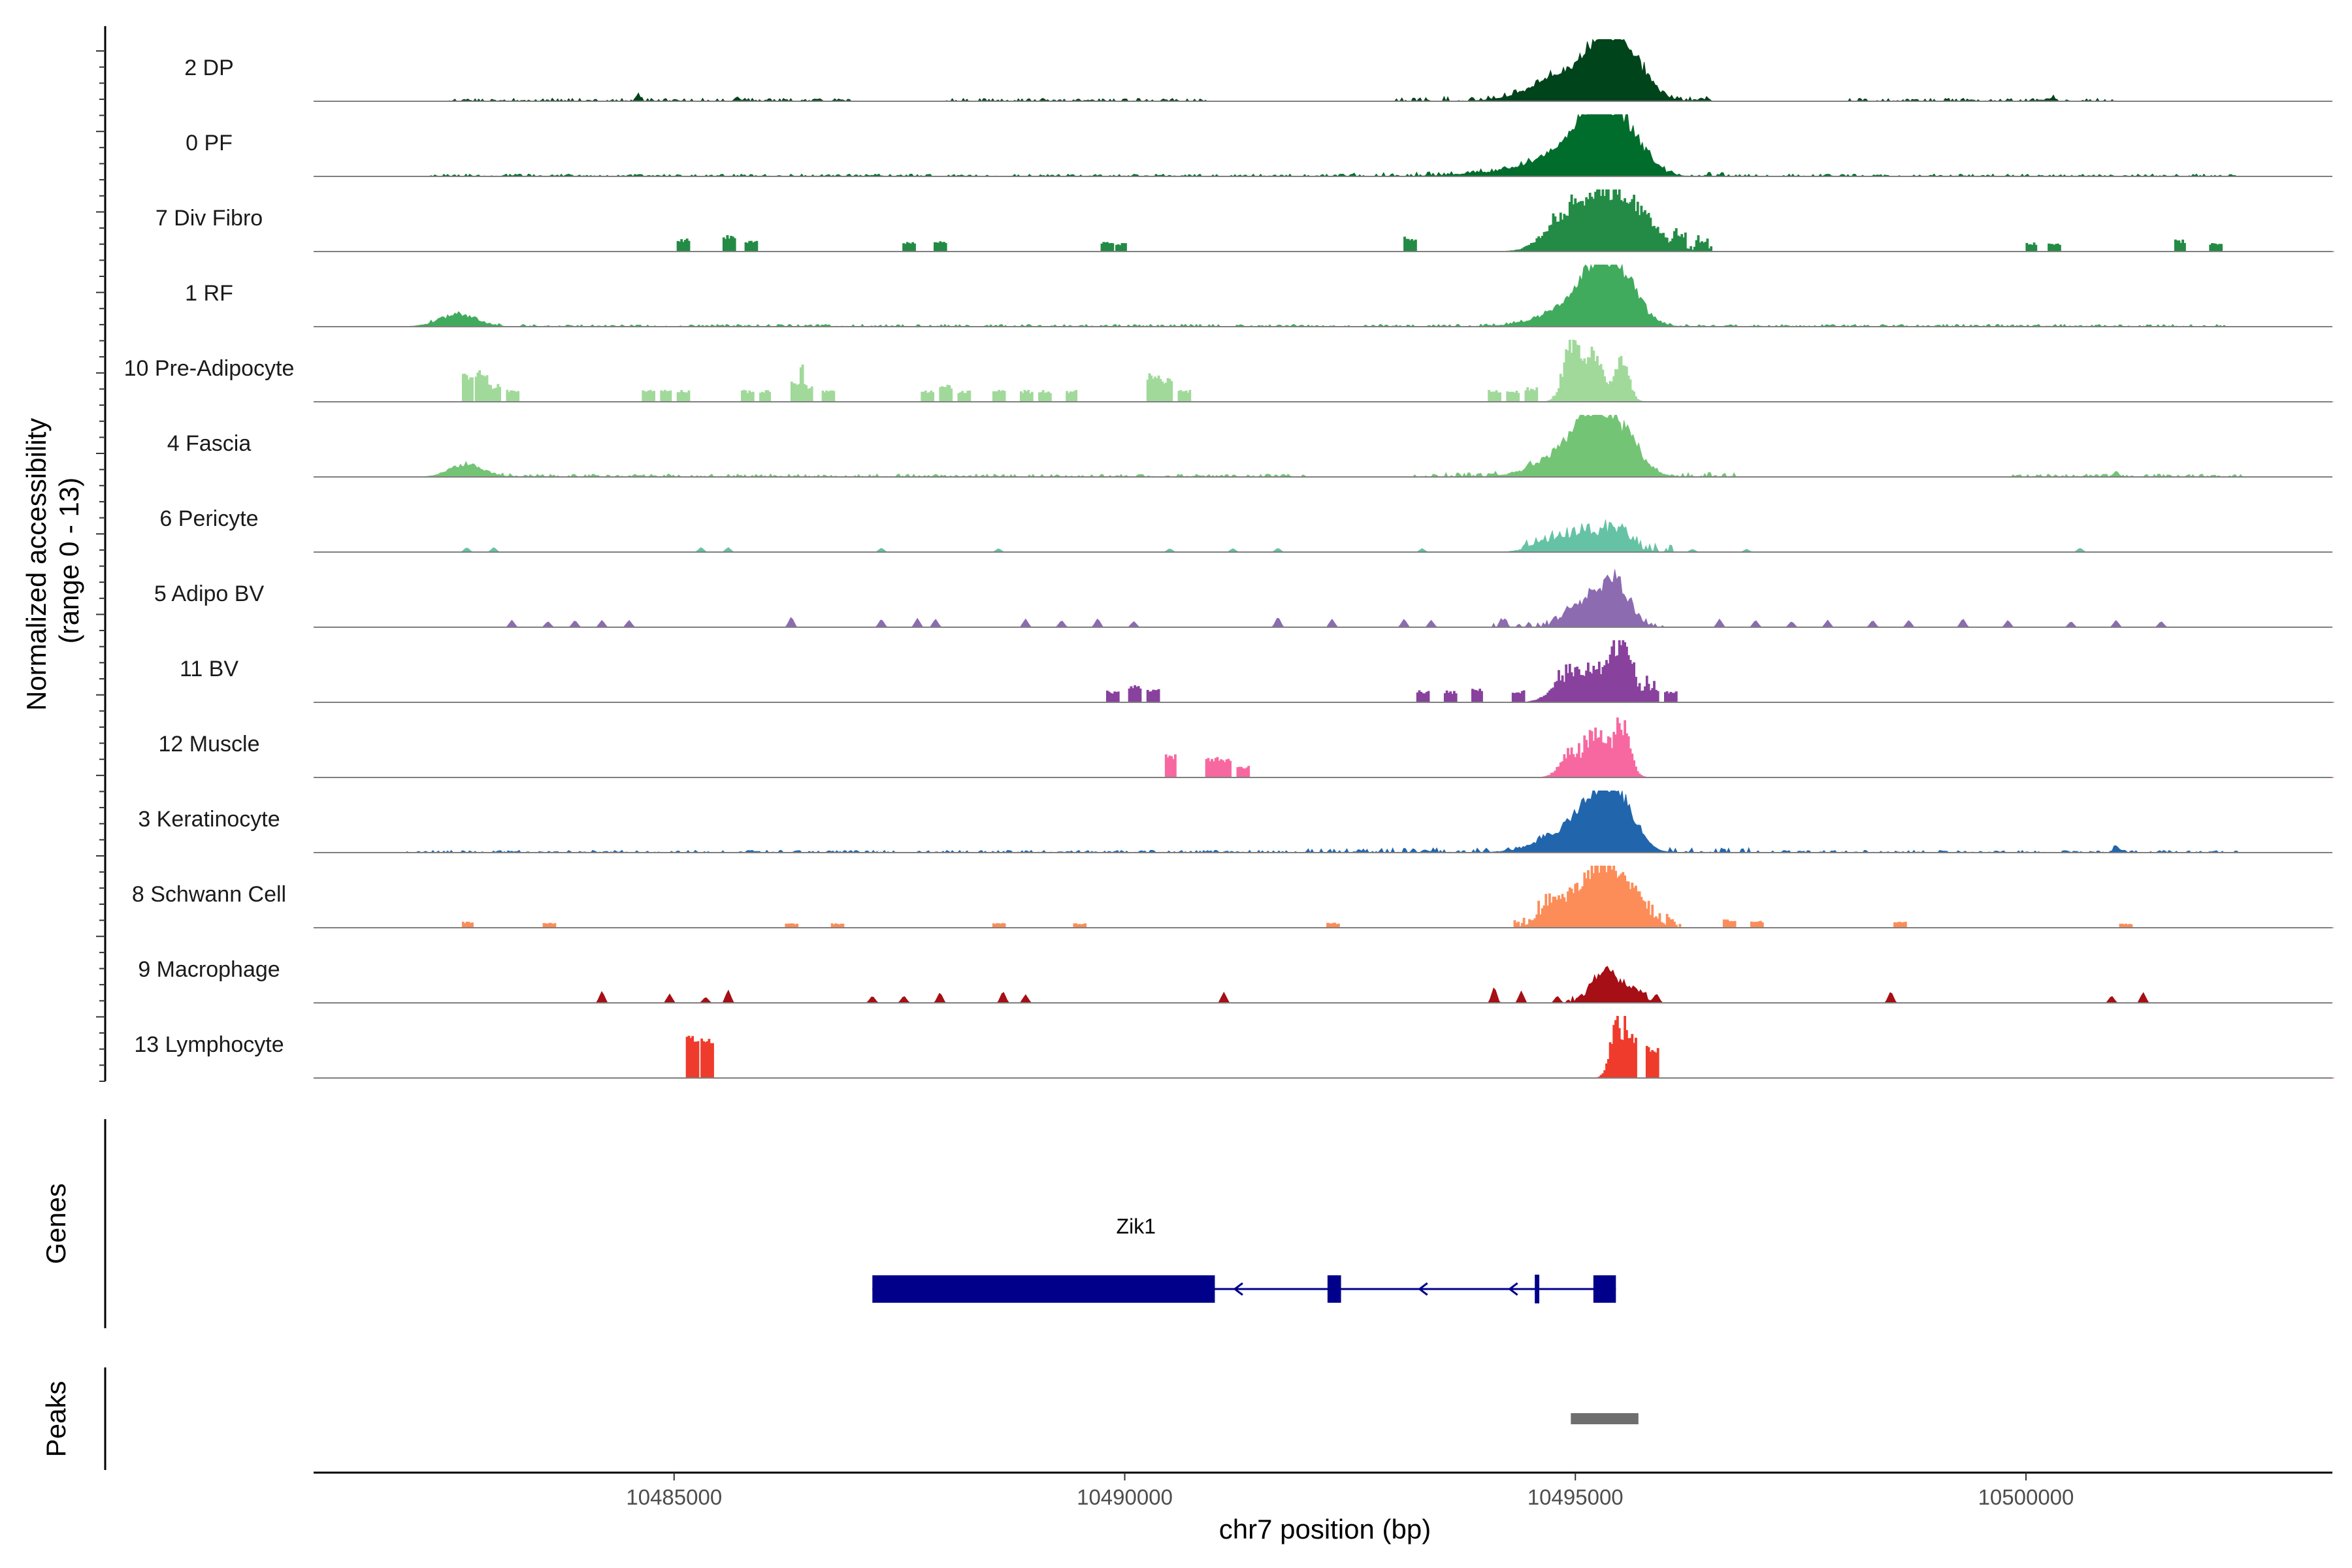 Image resolution: width=2352 pixels, height=1568 pixels. I want to click on track-11-bv: 11 BV, so click(1257, 671).